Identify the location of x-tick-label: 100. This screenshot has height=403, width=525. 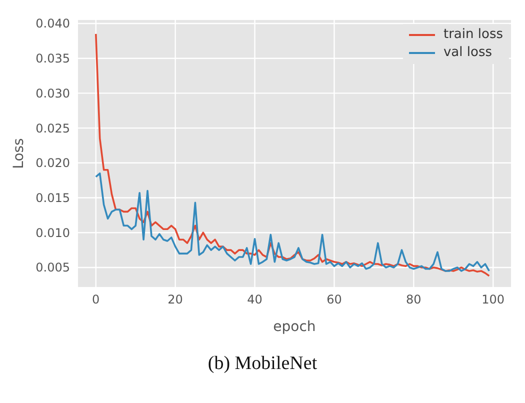
(493, 299).